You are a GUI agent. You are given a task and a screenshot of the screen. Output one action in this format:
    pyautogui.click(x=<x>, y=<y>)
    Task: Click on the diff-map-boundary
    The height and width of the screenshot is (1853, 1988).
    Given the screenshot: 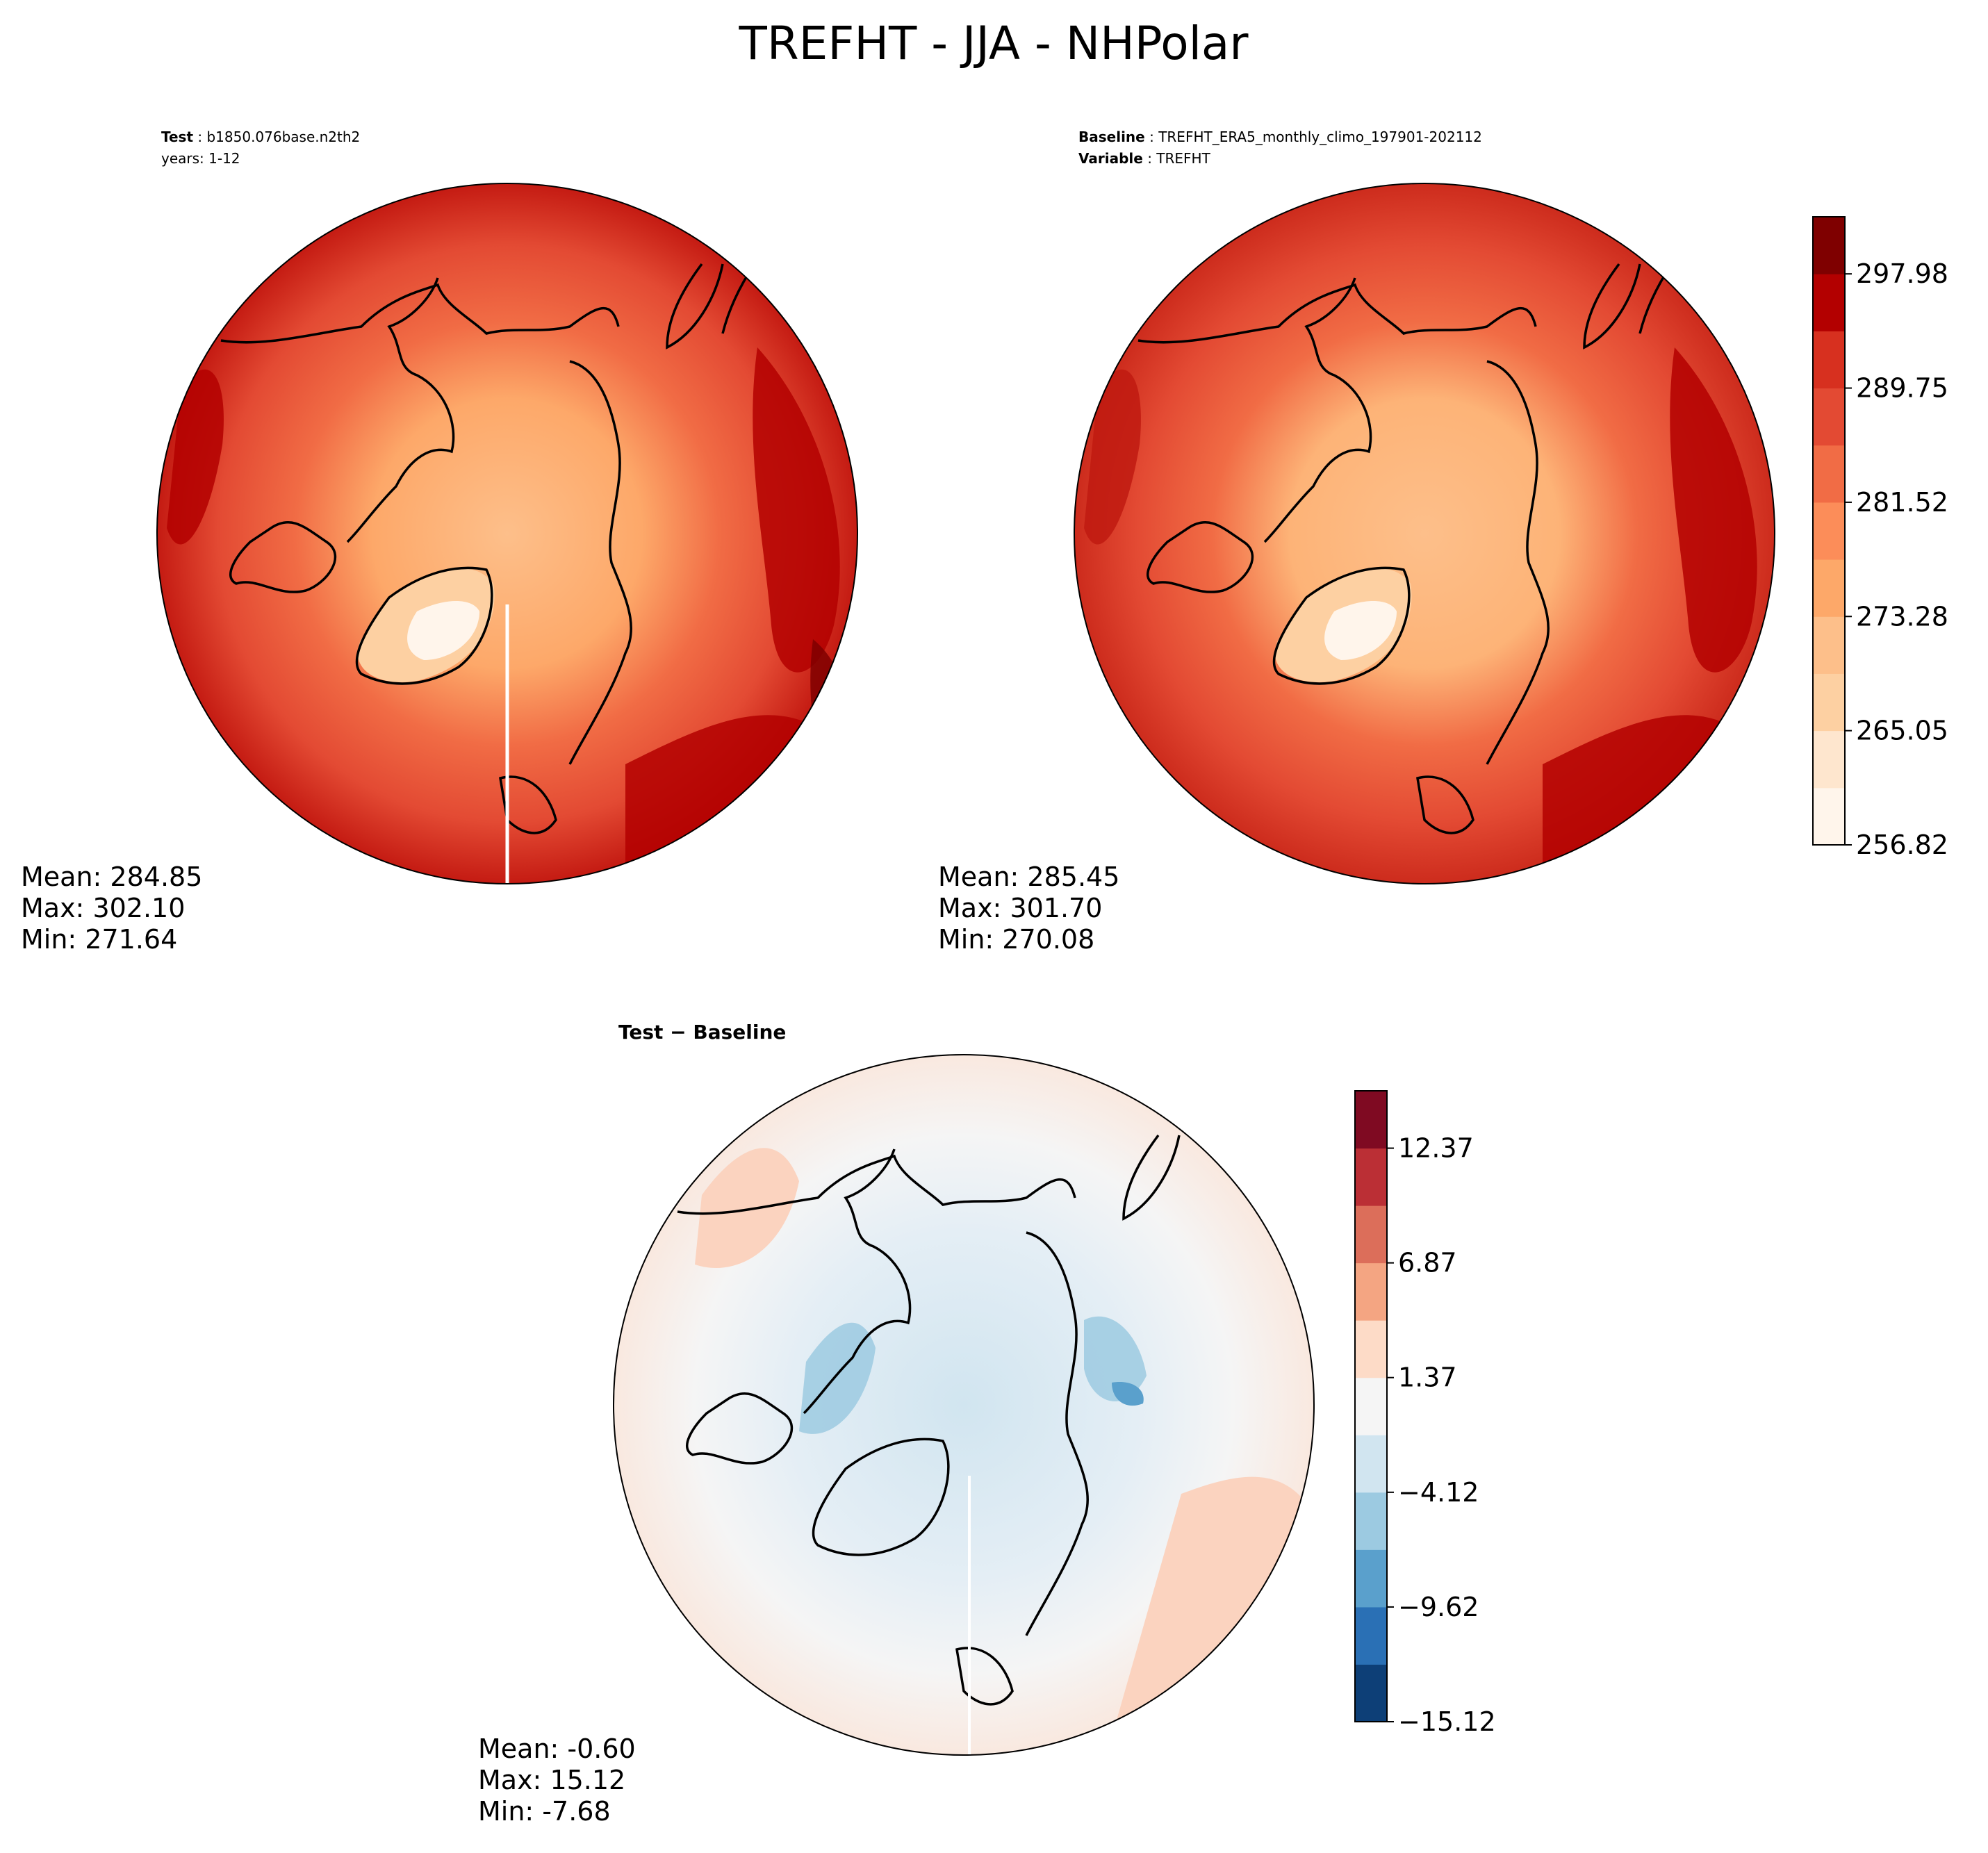 What is the action you would take?
    pyautogui.click(x=964, y=1405)
    